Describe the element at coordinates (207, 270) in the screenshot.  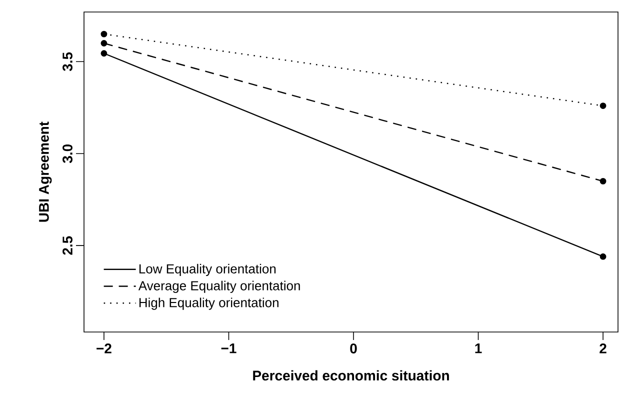
I see `legend-label: Low Equality orientation` at that location.